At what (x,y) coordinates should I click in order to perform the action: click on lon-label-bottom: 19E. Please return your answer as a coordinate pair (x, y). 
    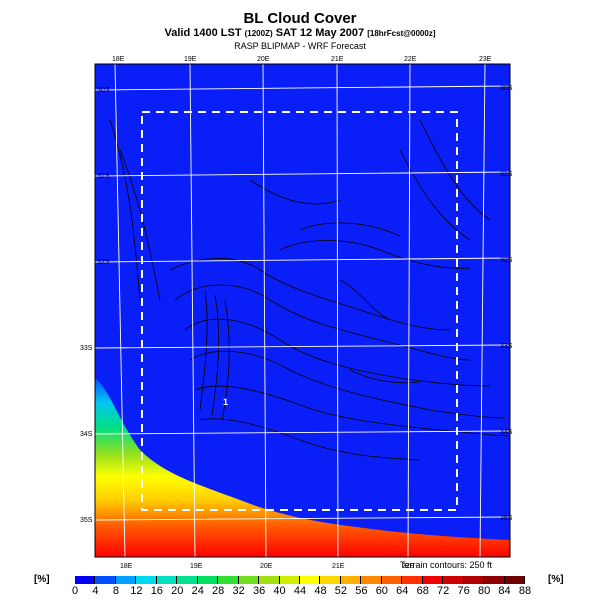
    Looking at the image, I should click on (196, 566).